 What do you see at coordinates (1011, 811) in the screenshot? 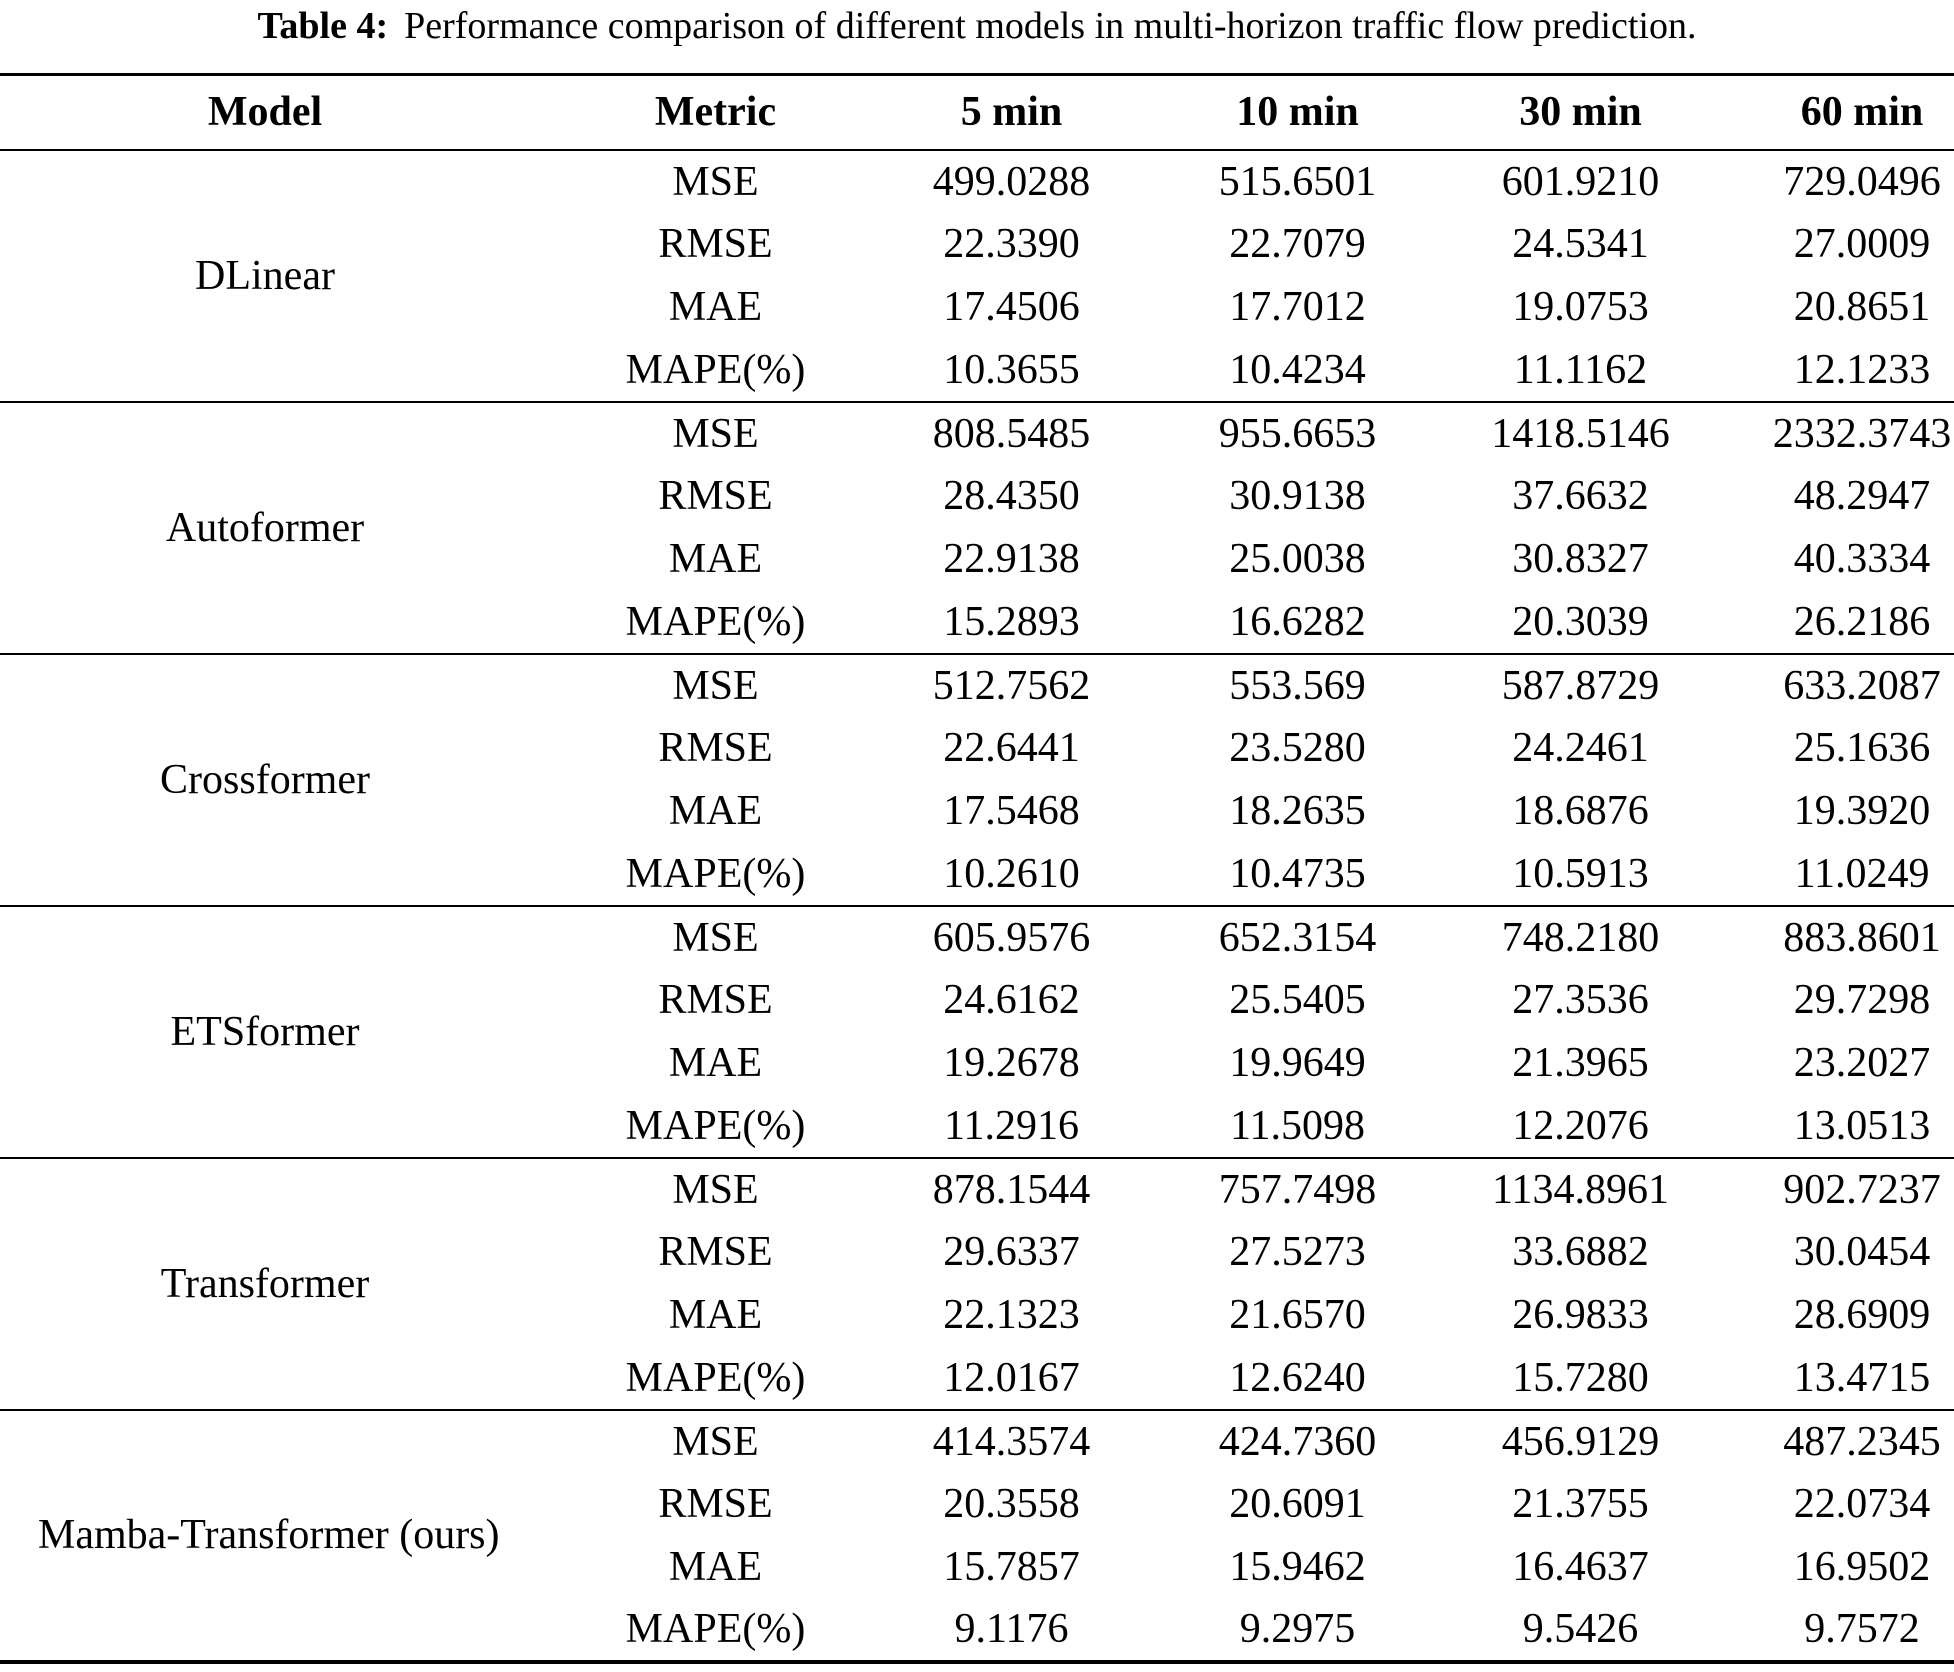
I see `value-cell: 17.5468` at bounding box center [1011, 811].